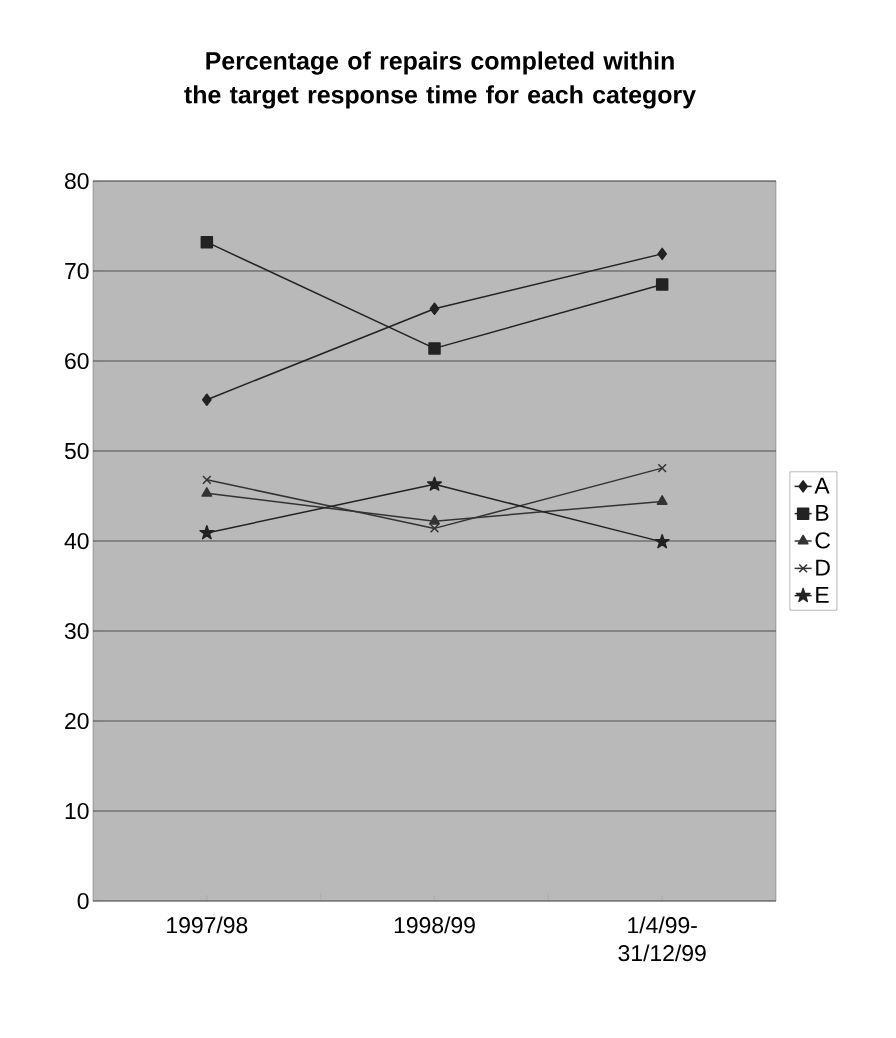 This screenshot has width=896, height=1038. What do you see at coordinates (823, 567) in the screenshot?
I see `legend-label: D` at bounding box center [823, 567].